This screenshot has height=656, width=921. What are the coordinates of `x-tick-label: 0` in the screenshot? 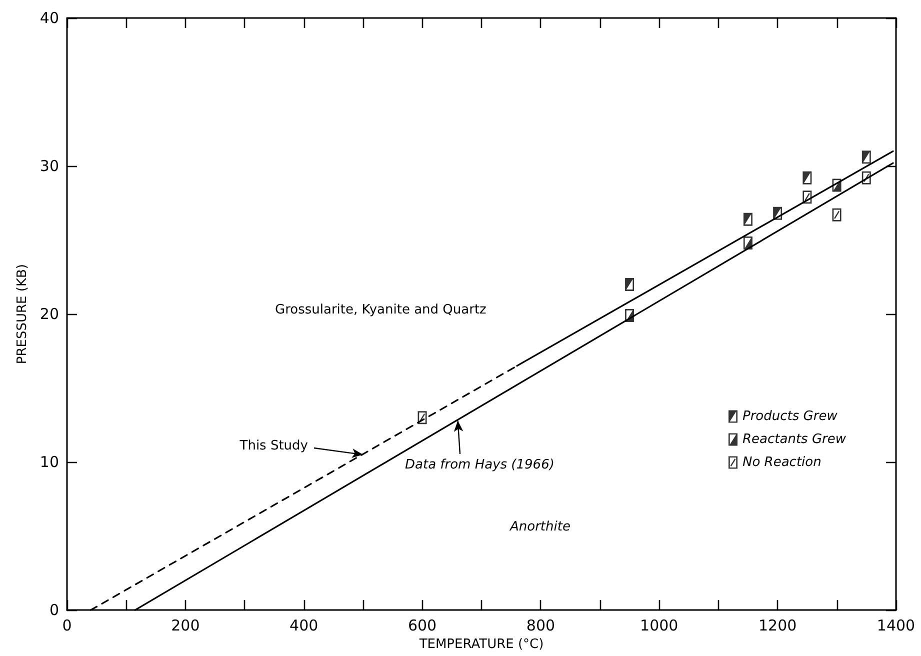 It's located at (67, 625).